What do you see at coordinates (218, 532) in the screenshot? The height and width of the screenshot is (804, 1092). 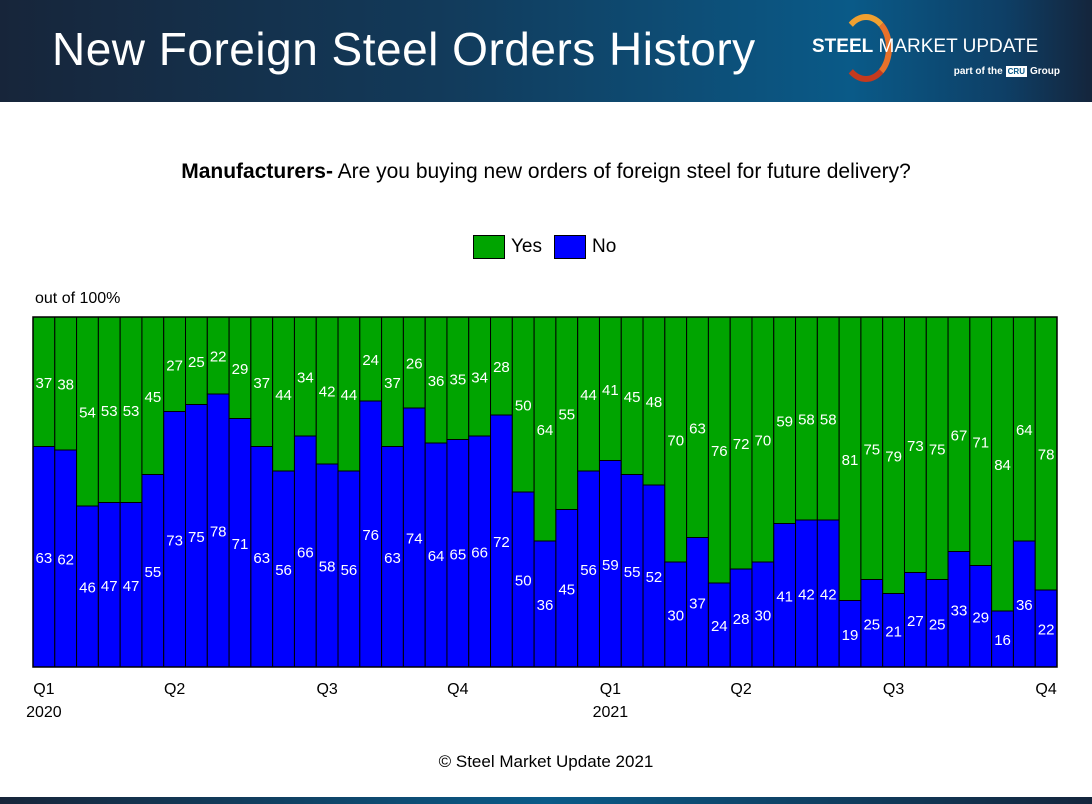 I see `data-label-no: 78` at bounding box center [218, 532].